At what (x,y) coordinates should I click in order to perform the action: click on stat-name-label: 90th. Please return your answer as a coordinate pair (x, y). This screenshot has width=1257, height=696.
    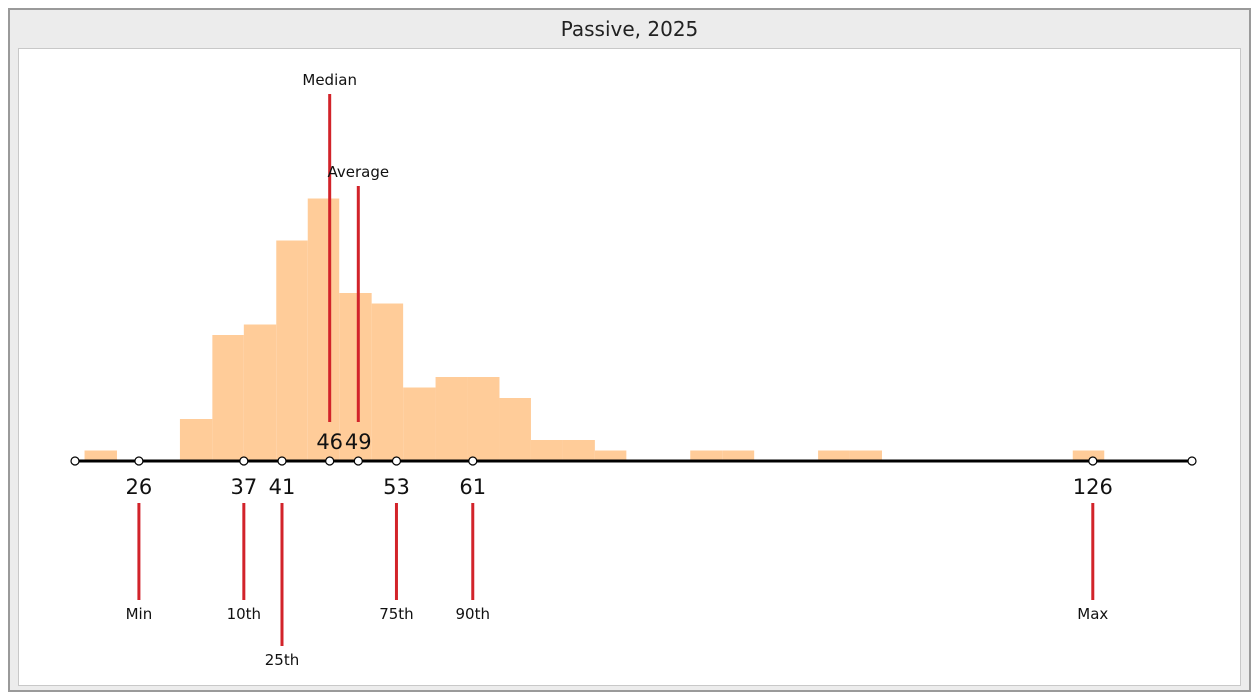
    Looking at the image, I should click on (473, 614).